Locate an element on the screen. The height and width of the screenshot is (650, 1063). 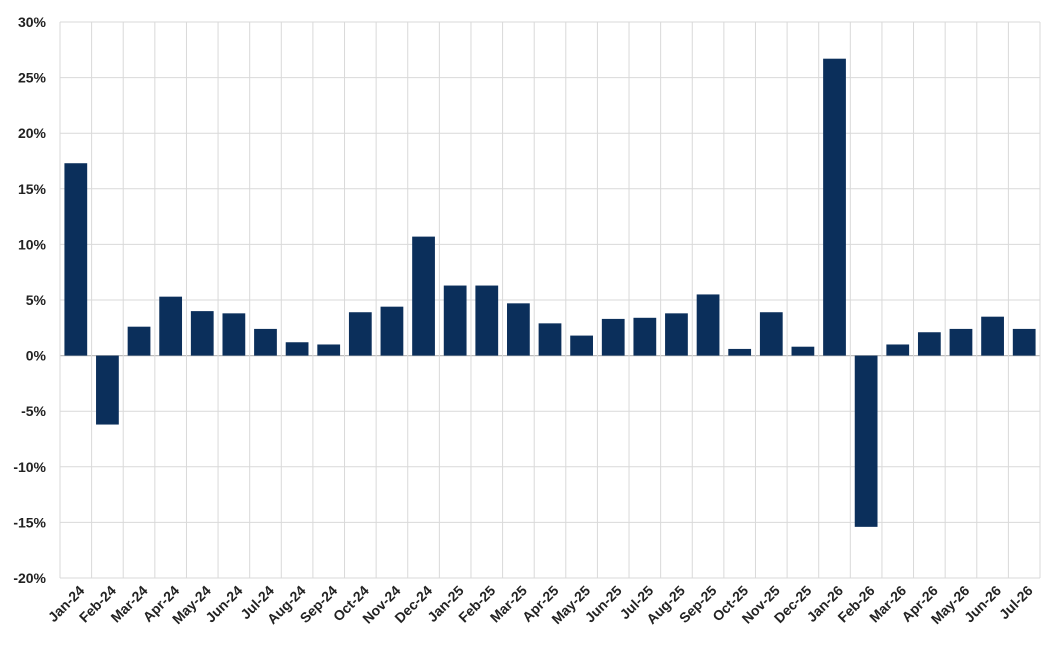
y-tick-label: -15% is located at coordinates (29, 522).